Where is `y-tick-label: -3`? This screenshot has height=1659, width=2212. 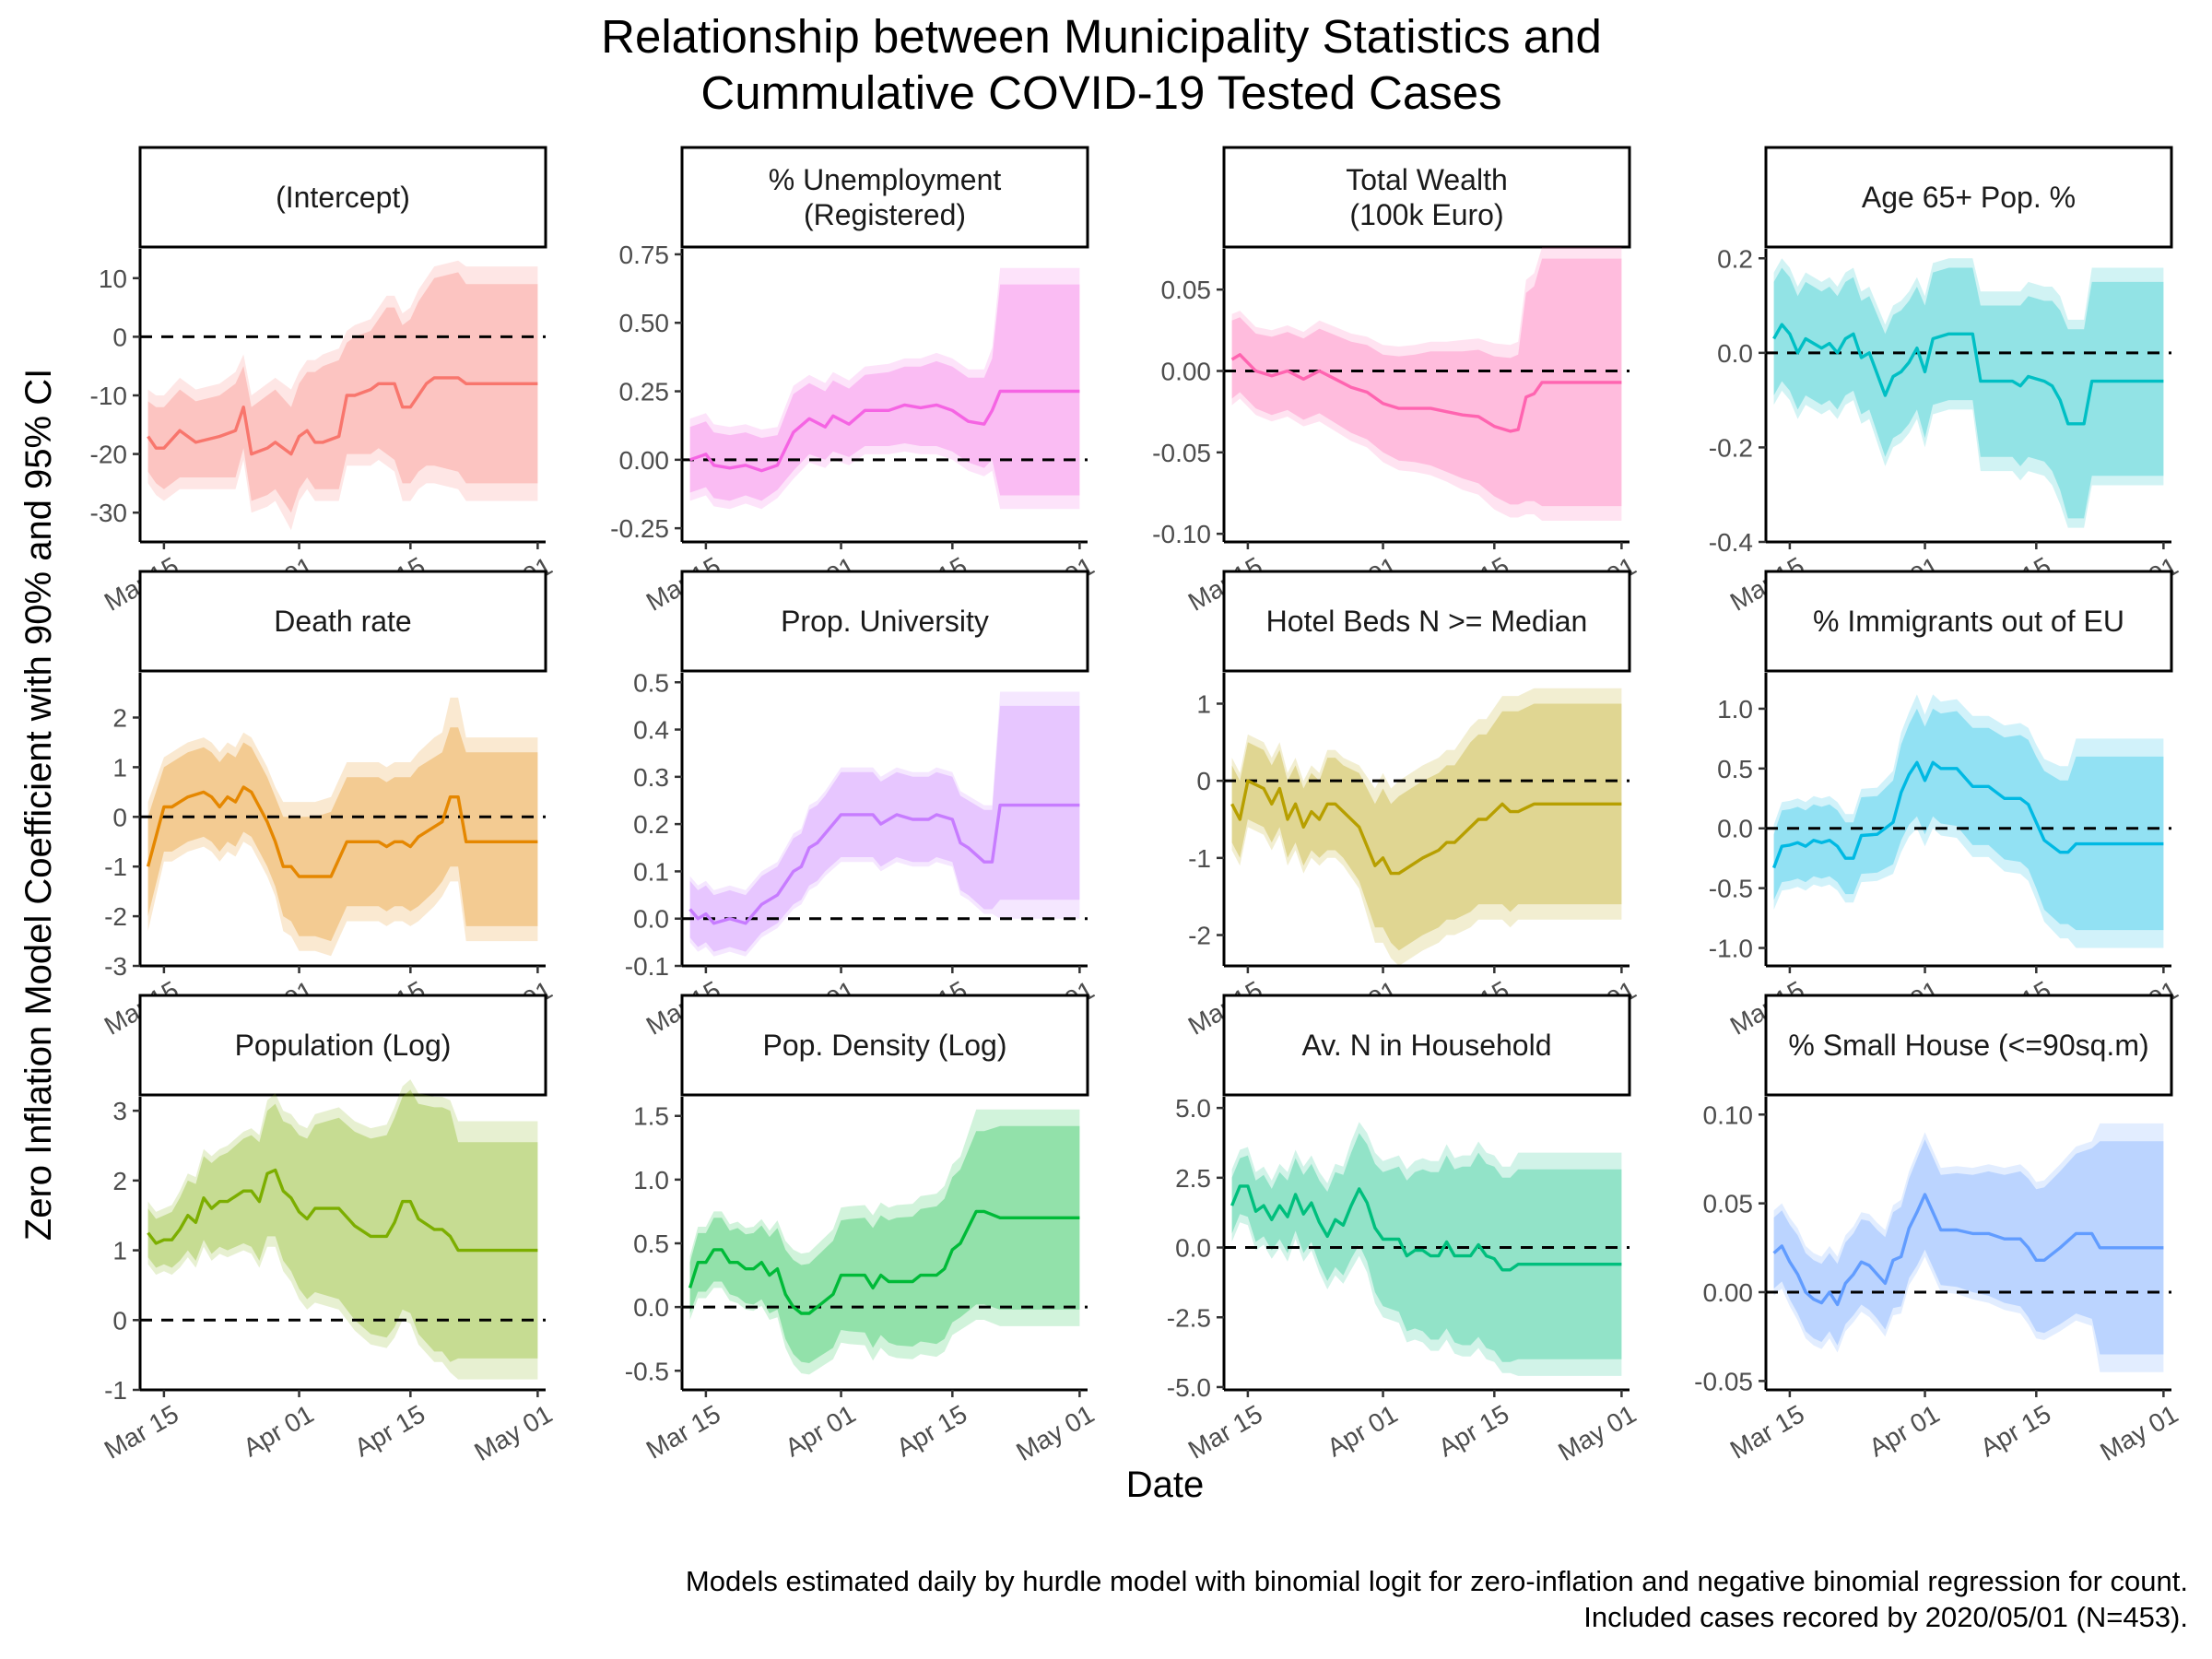
y-tick-label: -3 is located at coordinates (115, 966).